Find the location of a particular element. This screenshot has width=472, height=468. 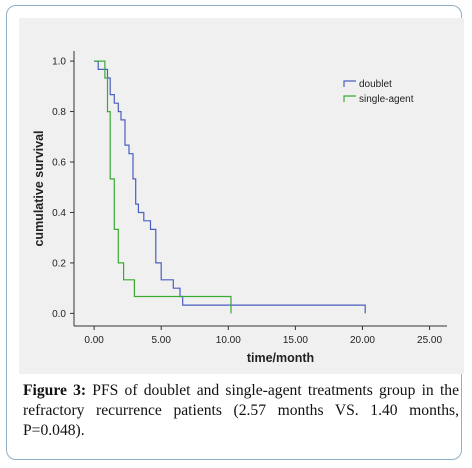

y-tick-label: 1.0 is located at coordinates (59, 62).